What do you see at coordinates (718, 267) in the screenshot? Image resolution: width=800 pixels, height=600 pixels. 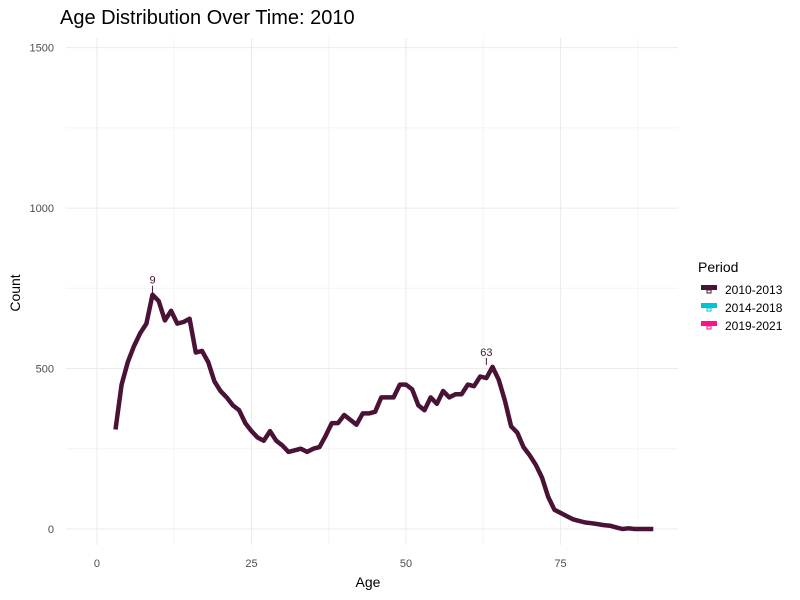 I see `legend-title: Period` at bounding box center [718, 267].